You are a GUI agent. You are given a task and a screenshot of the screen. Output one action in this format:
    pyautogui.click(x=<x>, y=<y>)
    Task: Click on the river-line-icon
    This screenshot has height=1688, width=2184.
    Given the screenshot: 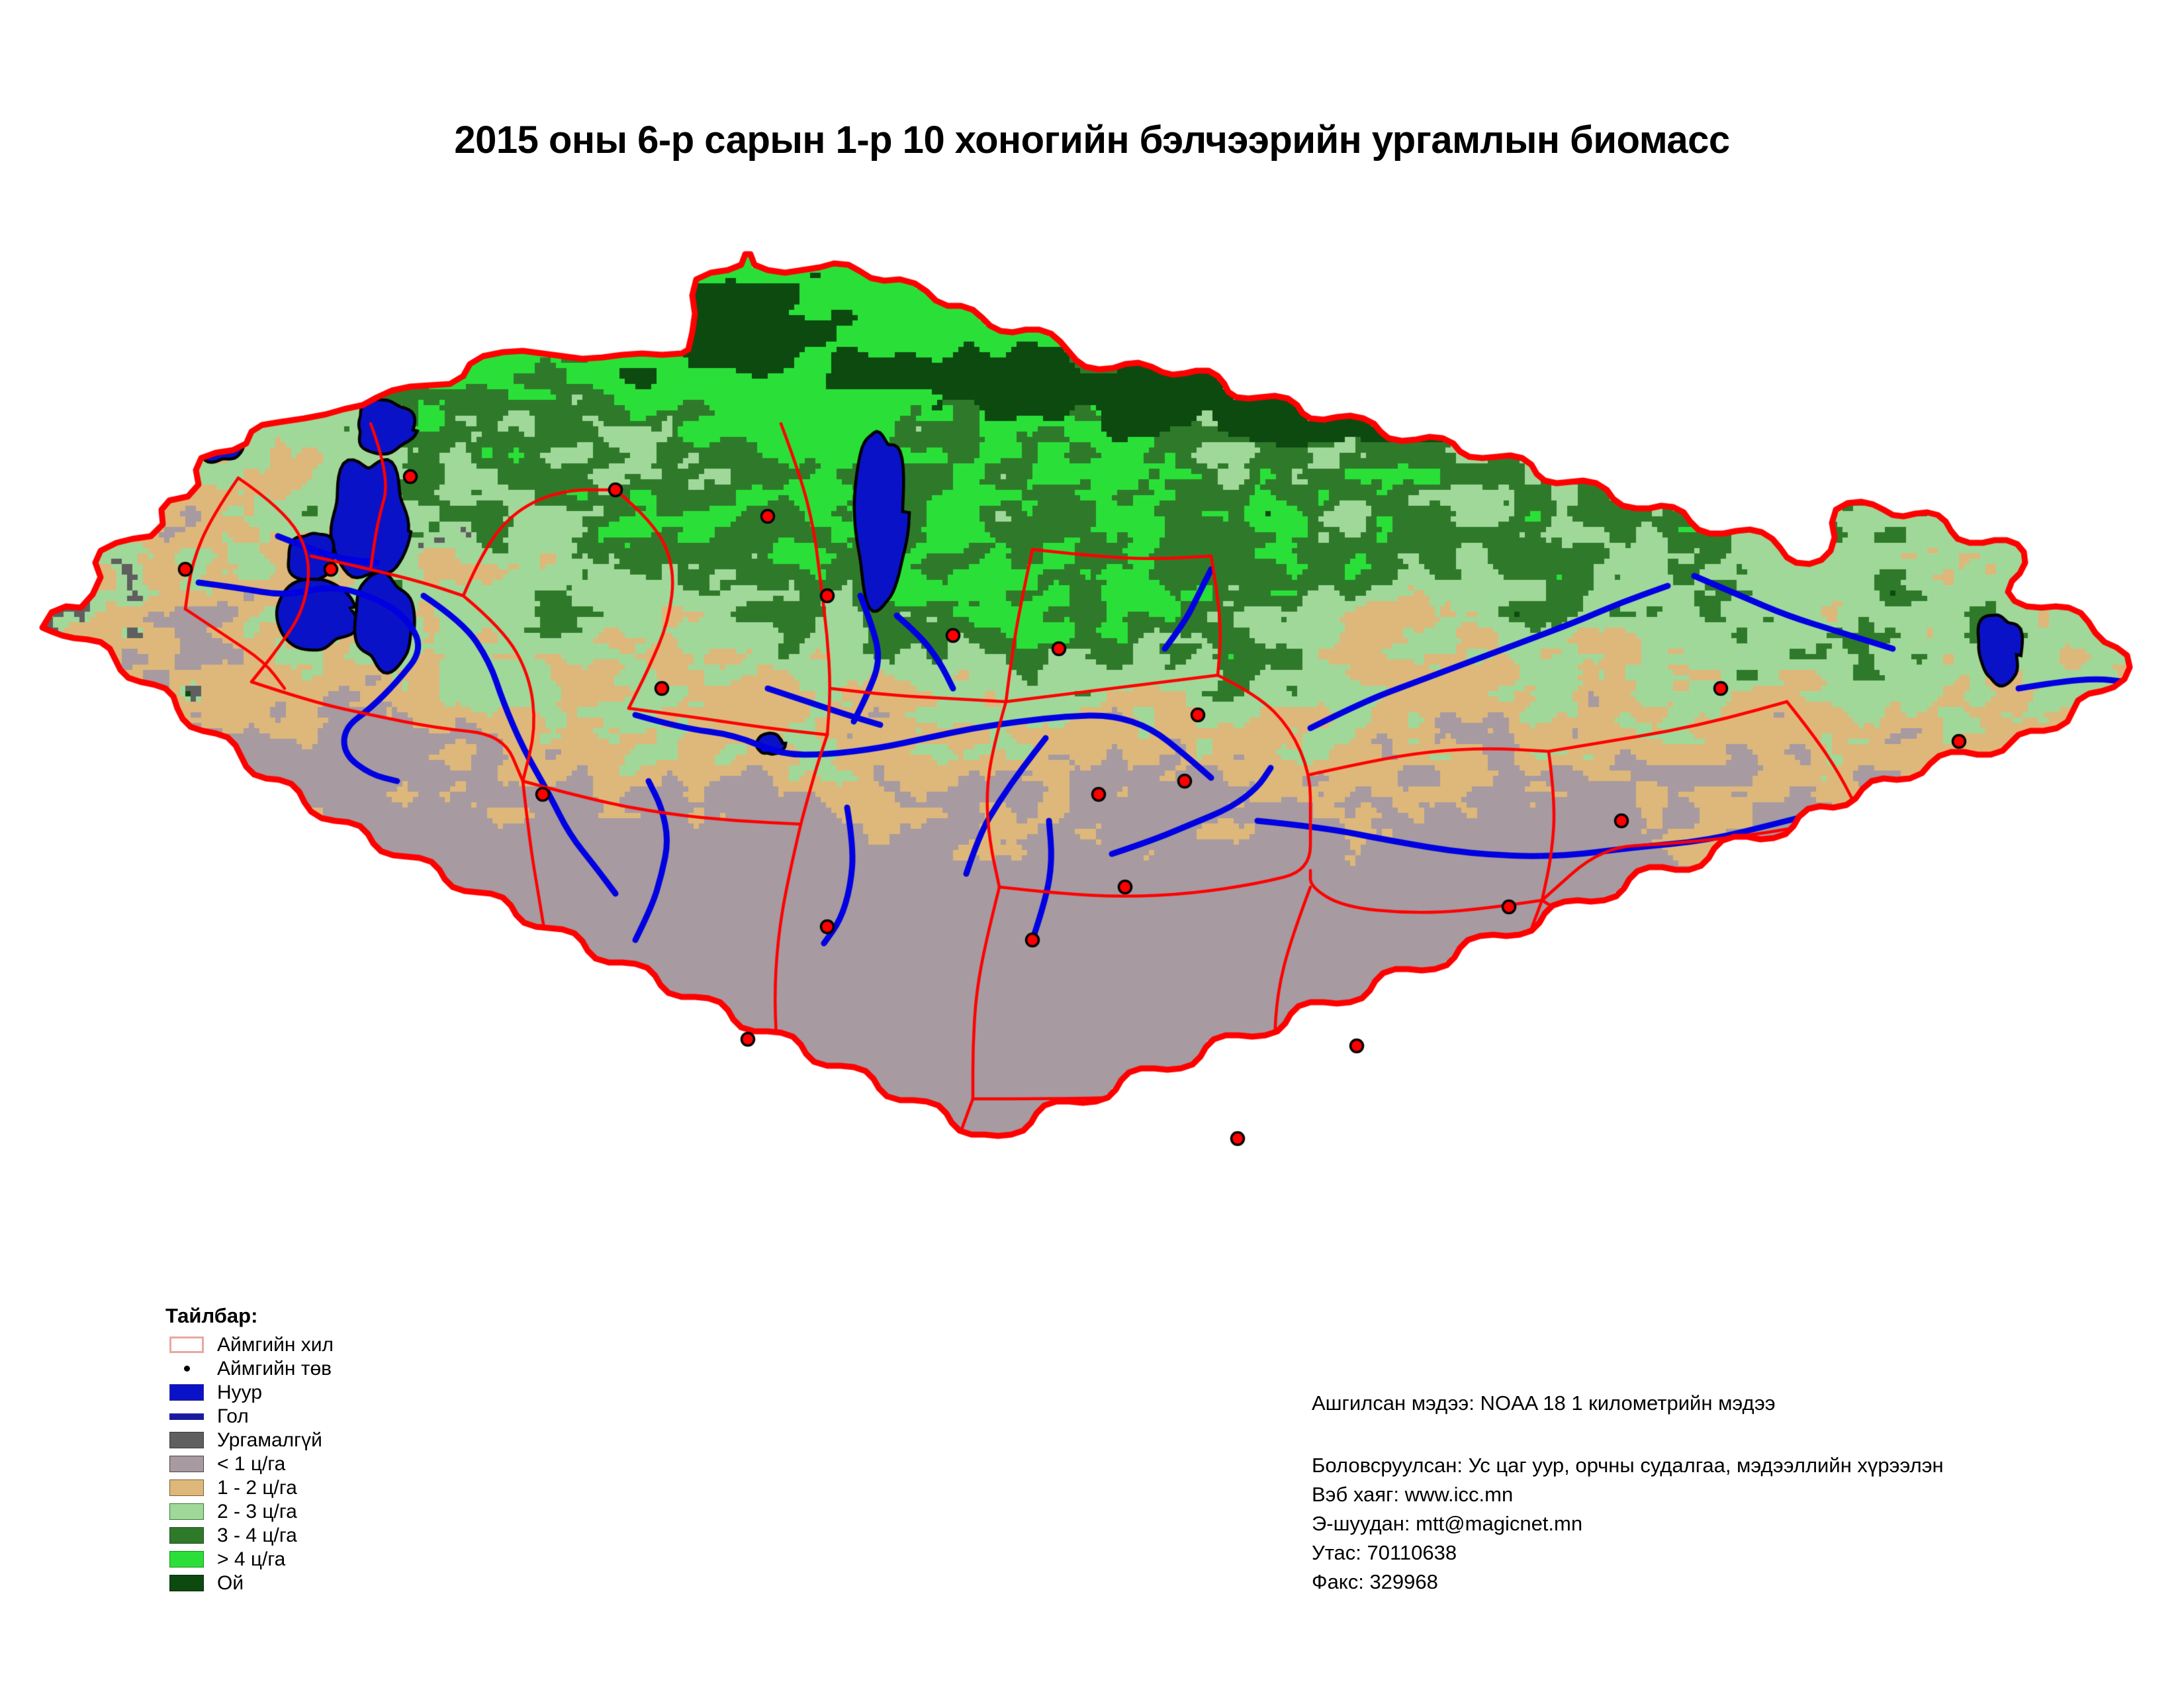 What is the action you would take?
    pyautogui.click(x=187, y=1416)
    